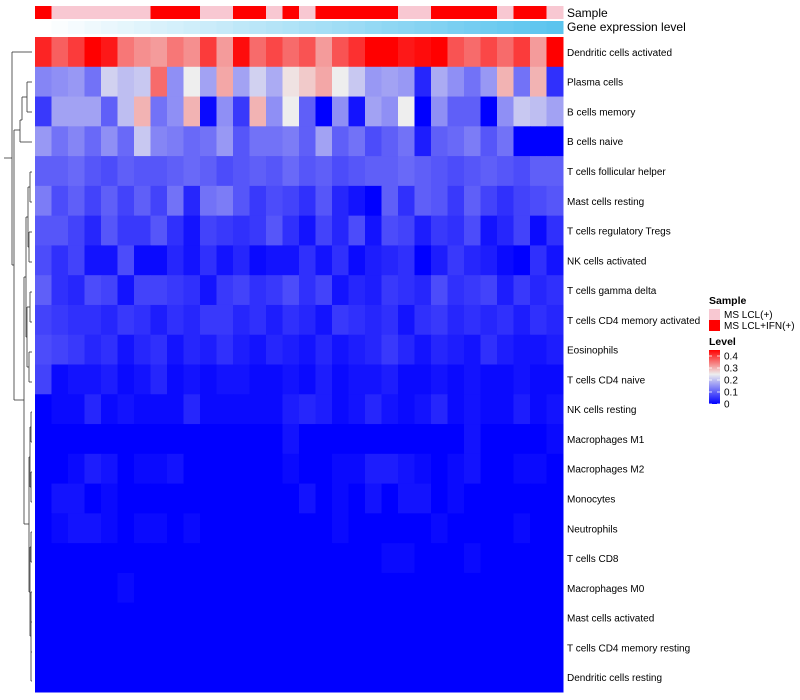 This screenshot has width=800, height=700. What do you see at coordinates (592, 529) in the screenshot?
I see `row-label: Neutrophils` at bounding box center [592, 529].